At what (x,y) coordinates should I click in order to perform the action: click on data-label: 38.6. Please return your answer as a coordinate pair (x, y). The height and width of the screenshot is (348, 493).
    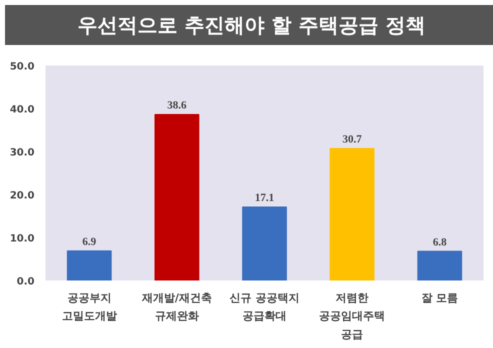
    Looking at the image, I should click on (177, 106).